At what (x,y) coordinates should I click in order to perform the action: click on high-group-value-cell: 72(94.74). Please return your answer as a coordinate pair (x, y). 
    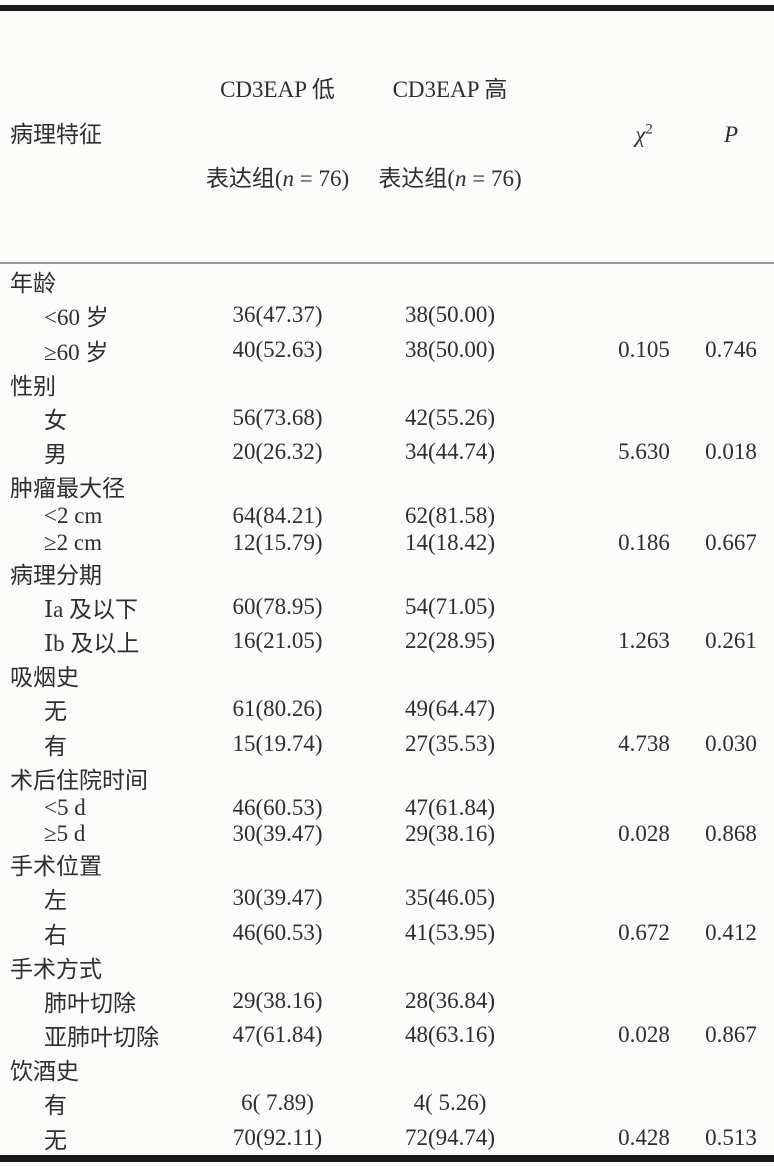
    Looking at the image, I should click on (450, 1137).